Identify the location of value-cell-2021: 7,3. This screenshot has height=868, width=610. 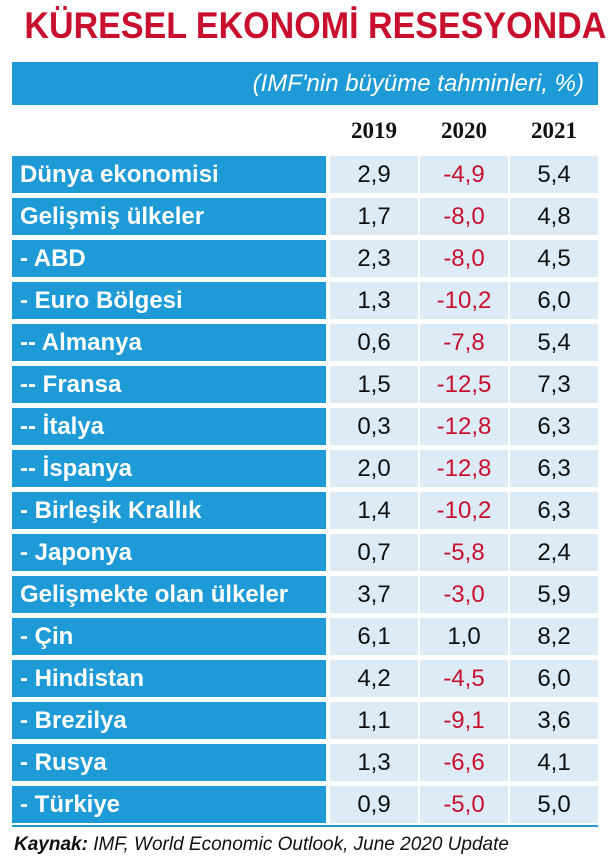
(554, 384).